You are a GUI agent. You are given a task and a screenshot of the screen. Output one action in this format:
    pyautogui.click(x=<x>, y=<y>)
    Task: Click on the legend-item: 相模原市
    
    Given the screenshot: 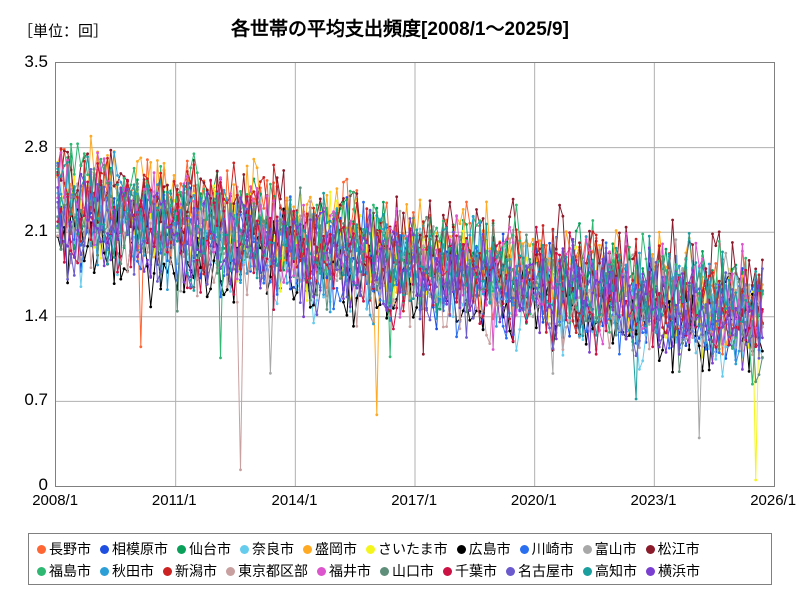 What is the action you would take?
    pyautogui.click(x=134, y=549)
    